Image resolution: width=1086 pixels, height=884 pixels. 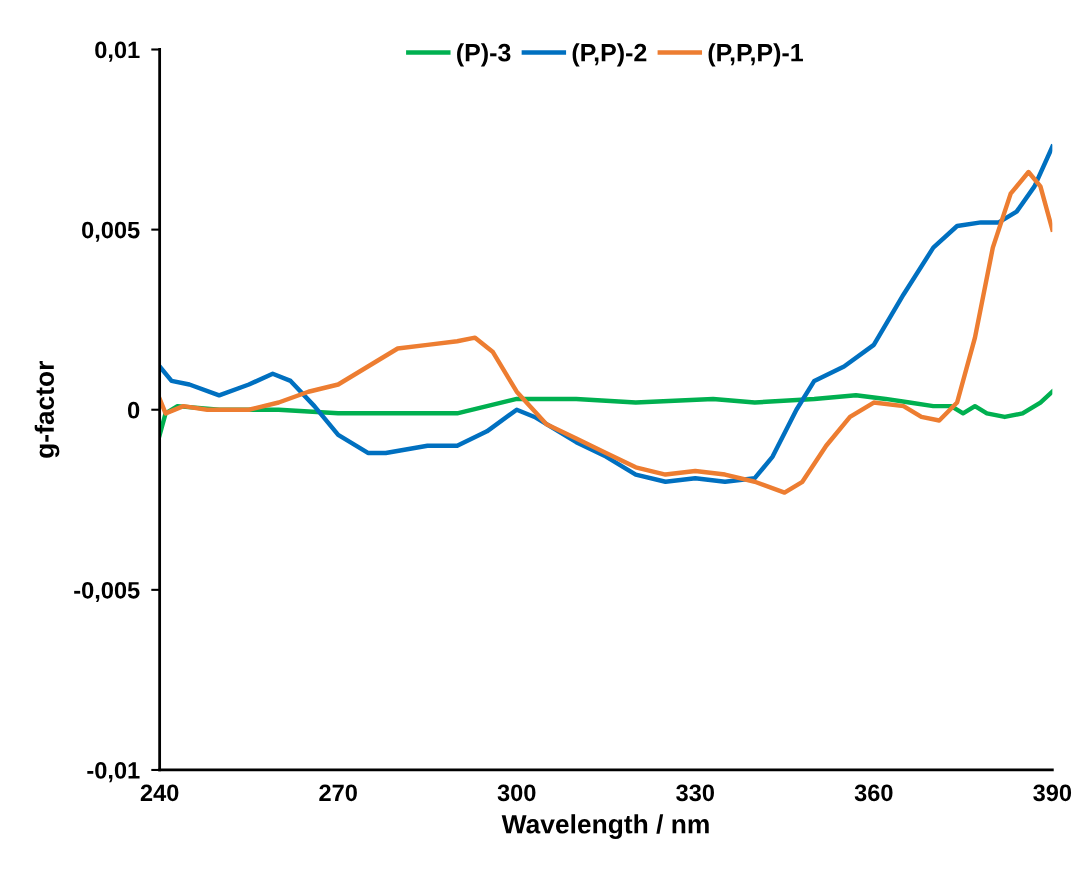 What do you see at coordinates (873, 793) in the screenshot?
I see `x-tick-label: 360` at bounding box center [873, 793].